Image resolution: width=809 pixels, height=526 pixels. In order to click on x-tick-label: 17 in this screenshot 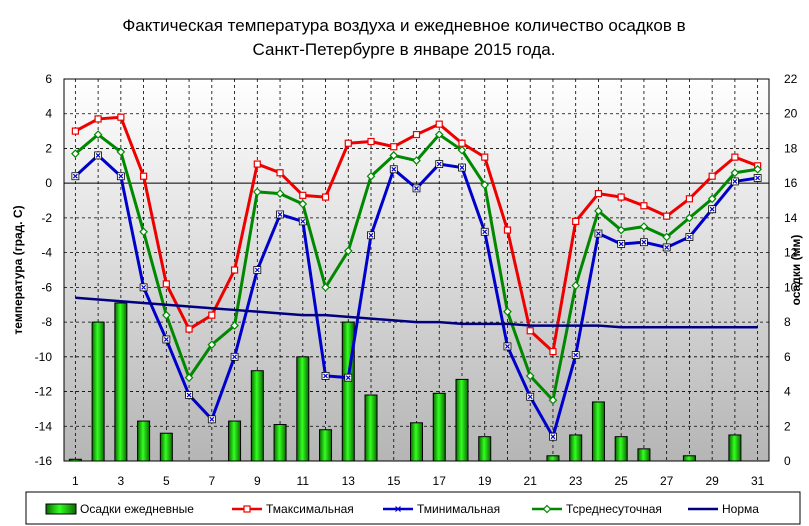, I will do `click(440, 481)`.